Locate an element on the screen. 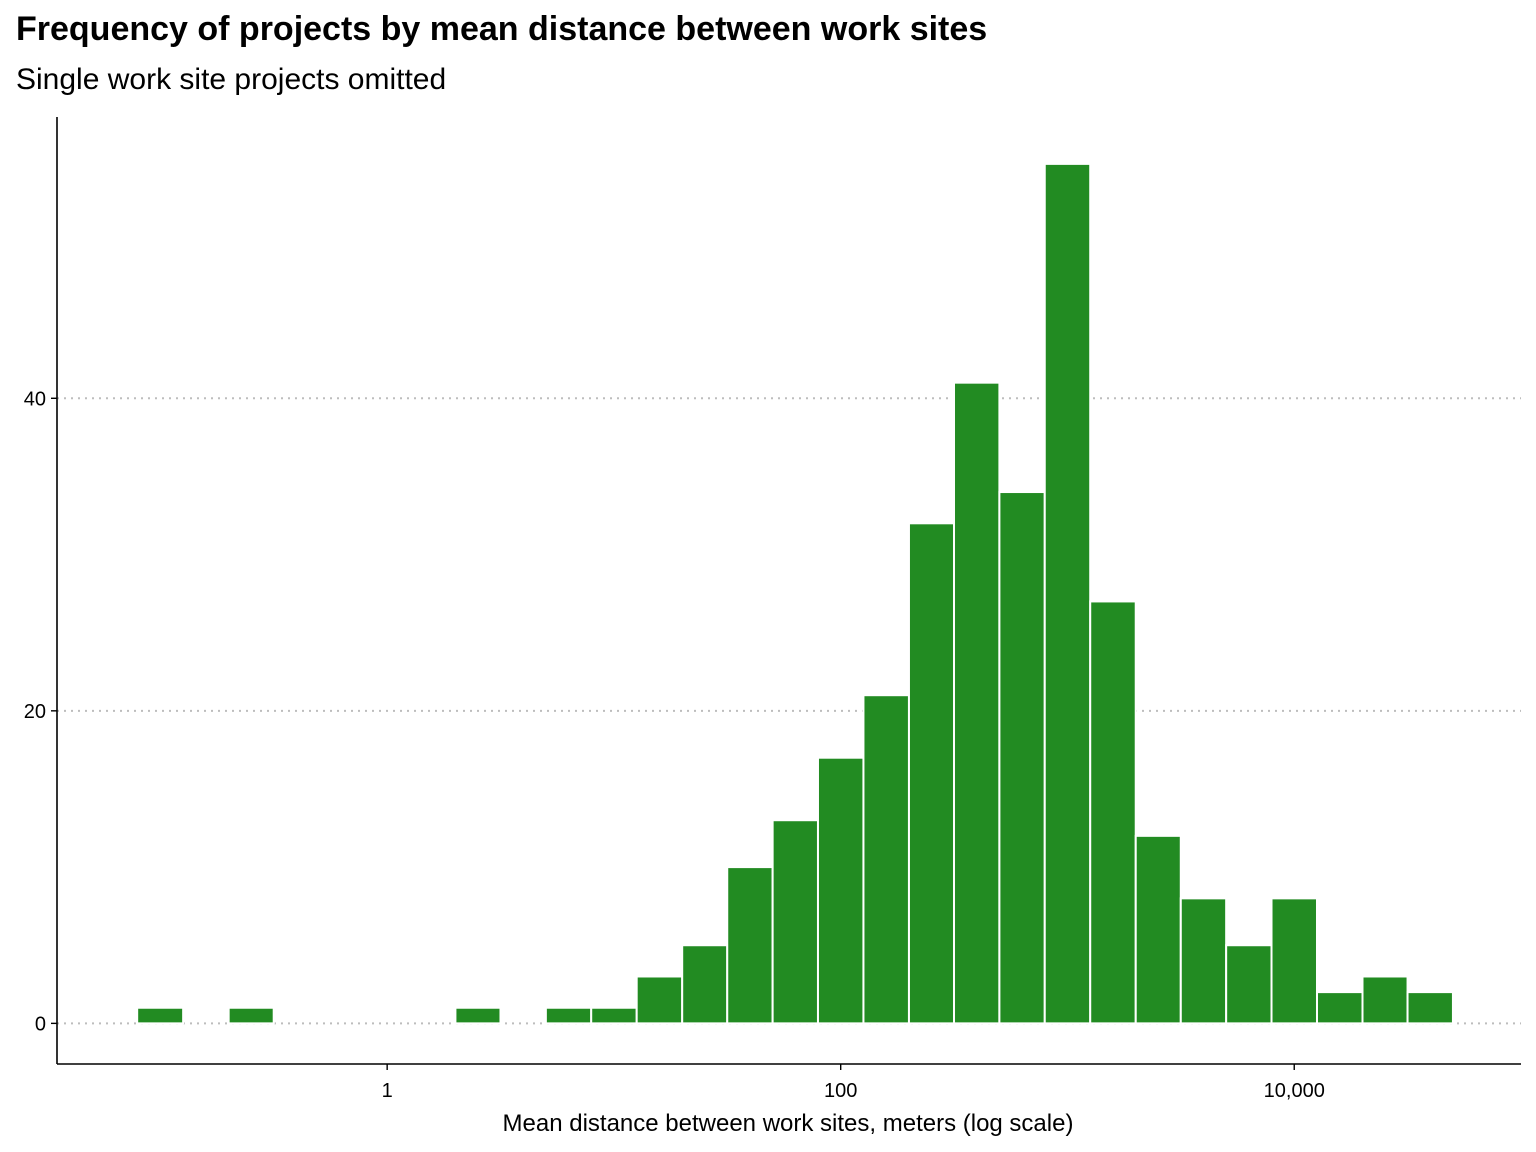 This screenshot has width=1536, height=1152. x-tick-label: 1 is located at coordinates (387, 1091).